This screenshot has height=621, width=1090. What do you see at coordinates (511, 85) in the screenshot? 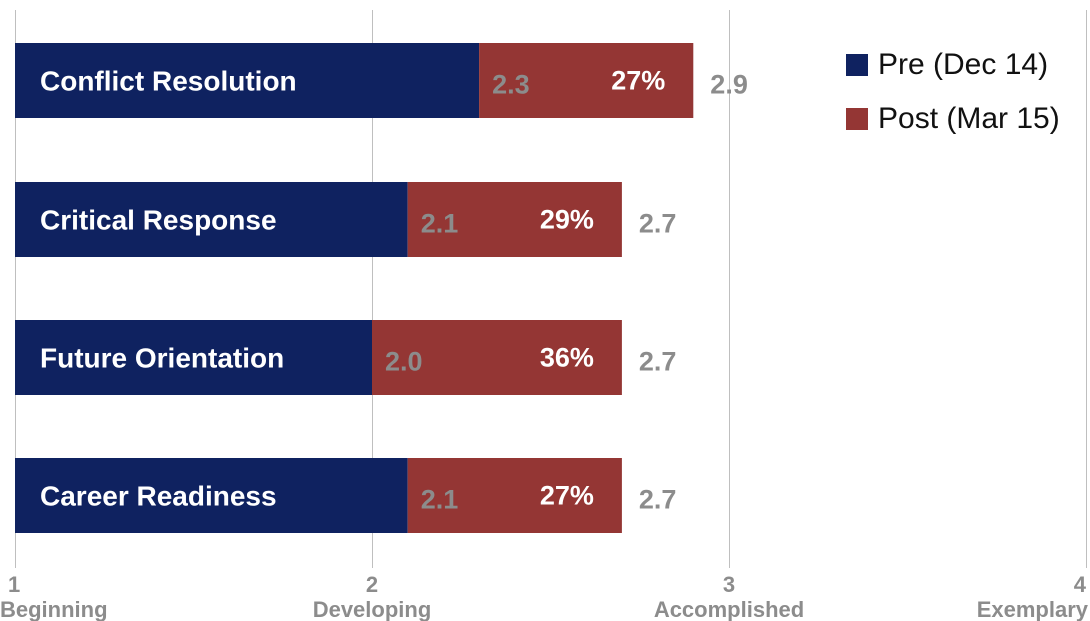
I see `pre-value-label-0: 2.3` at bounding box center [511, 85].